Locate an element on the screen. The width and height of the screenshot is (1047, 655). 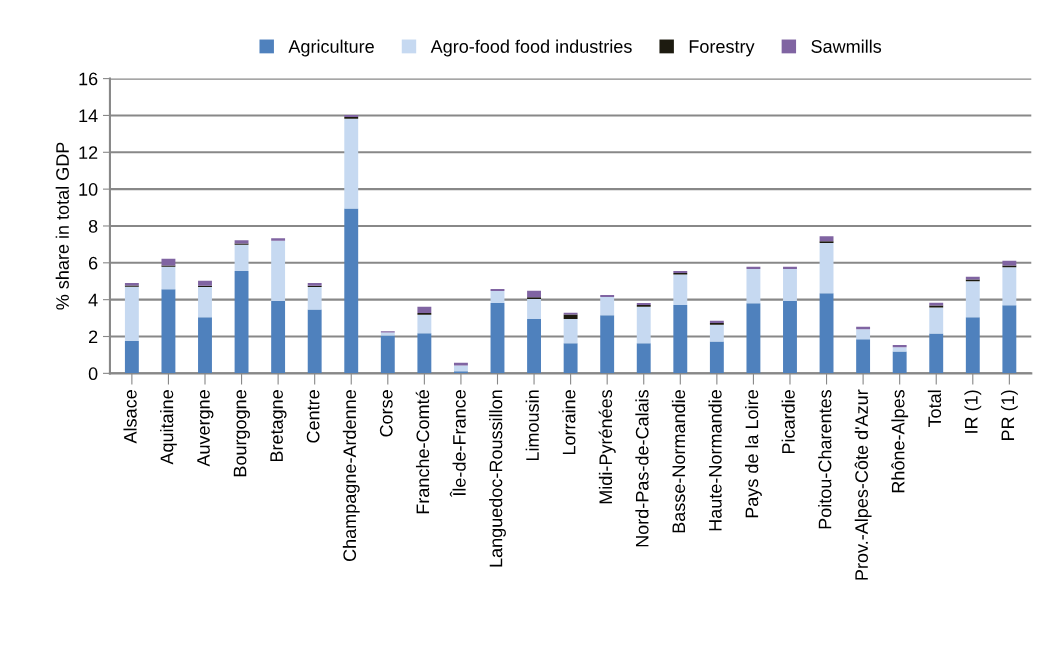
x-tick-label: Bretagne is located at coordinates (278, 426).